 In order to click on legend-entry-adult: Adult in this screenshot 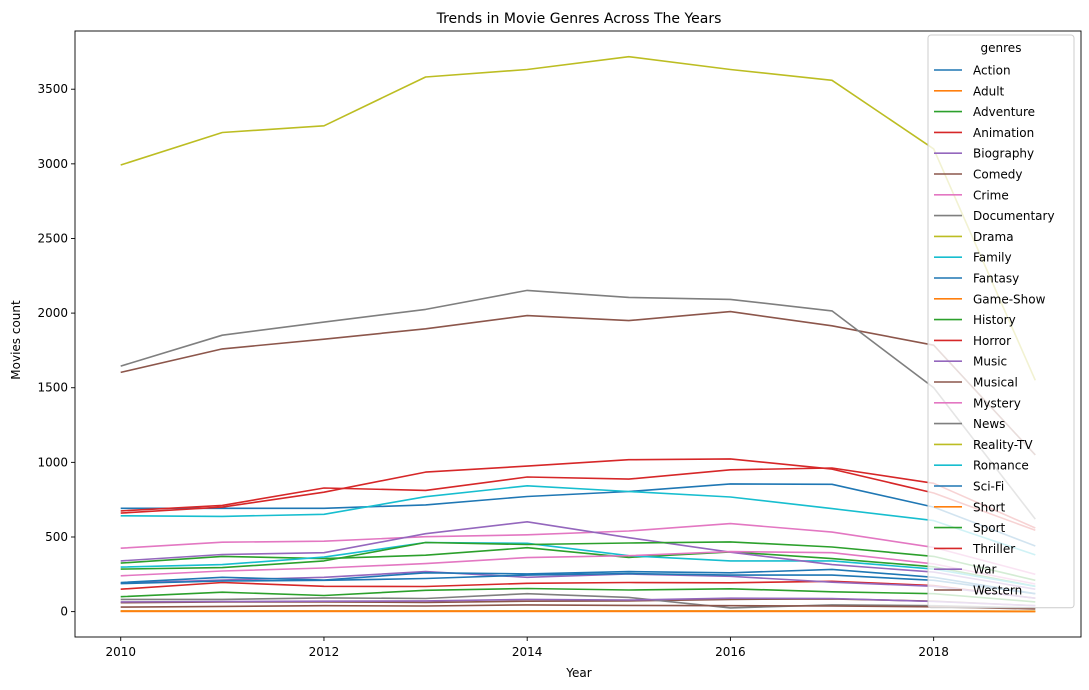, I will do `click(989, 91)`.